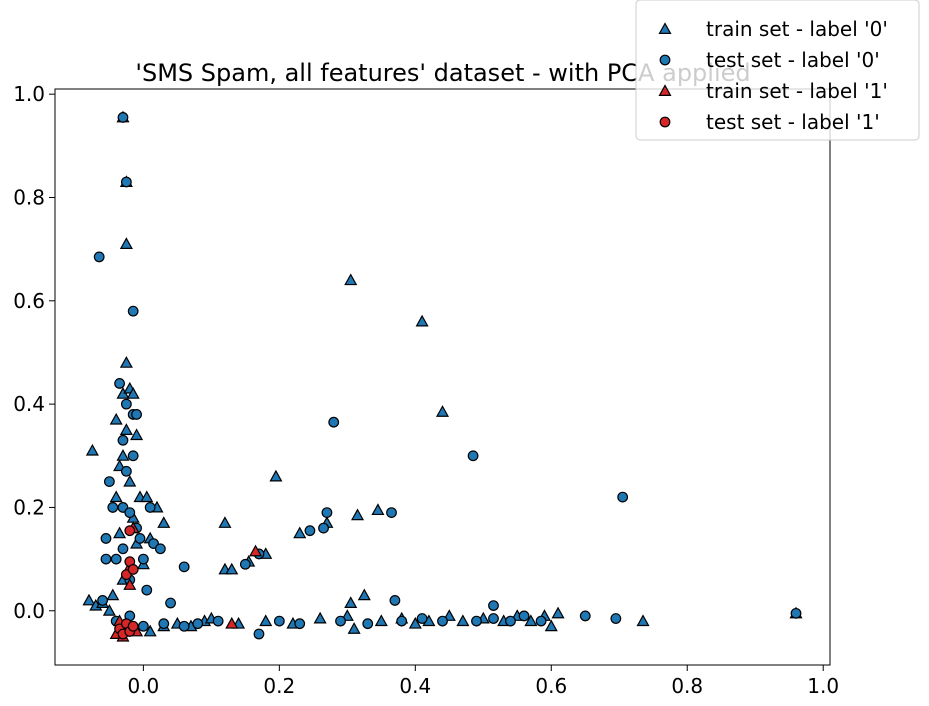  Describe the element at coordinates (279, 686) in the screenshot. I see `x-tick-label: 0.2` at that location.